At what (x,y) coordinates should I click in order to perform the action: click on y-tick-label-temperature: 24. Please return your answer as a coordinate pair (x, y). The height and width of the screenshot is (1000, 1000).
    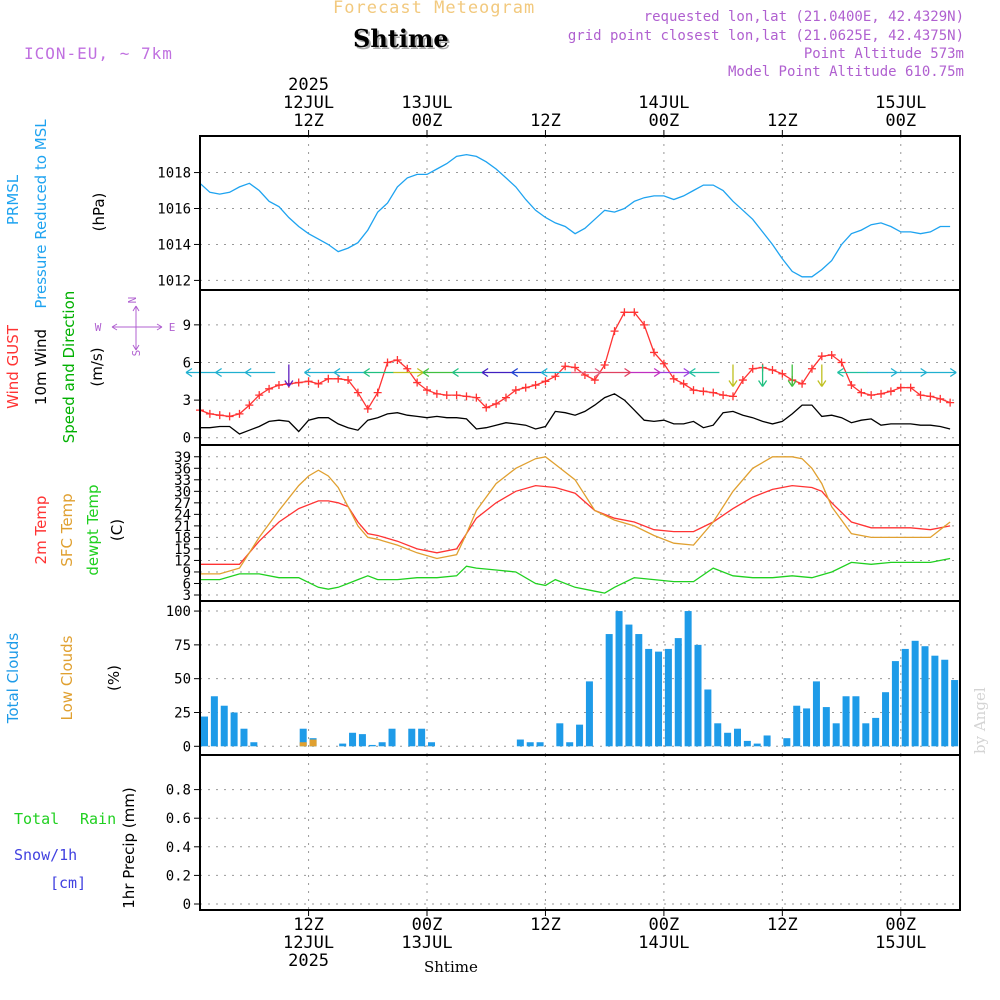
    Looking at the image, I should click on (182, 515).